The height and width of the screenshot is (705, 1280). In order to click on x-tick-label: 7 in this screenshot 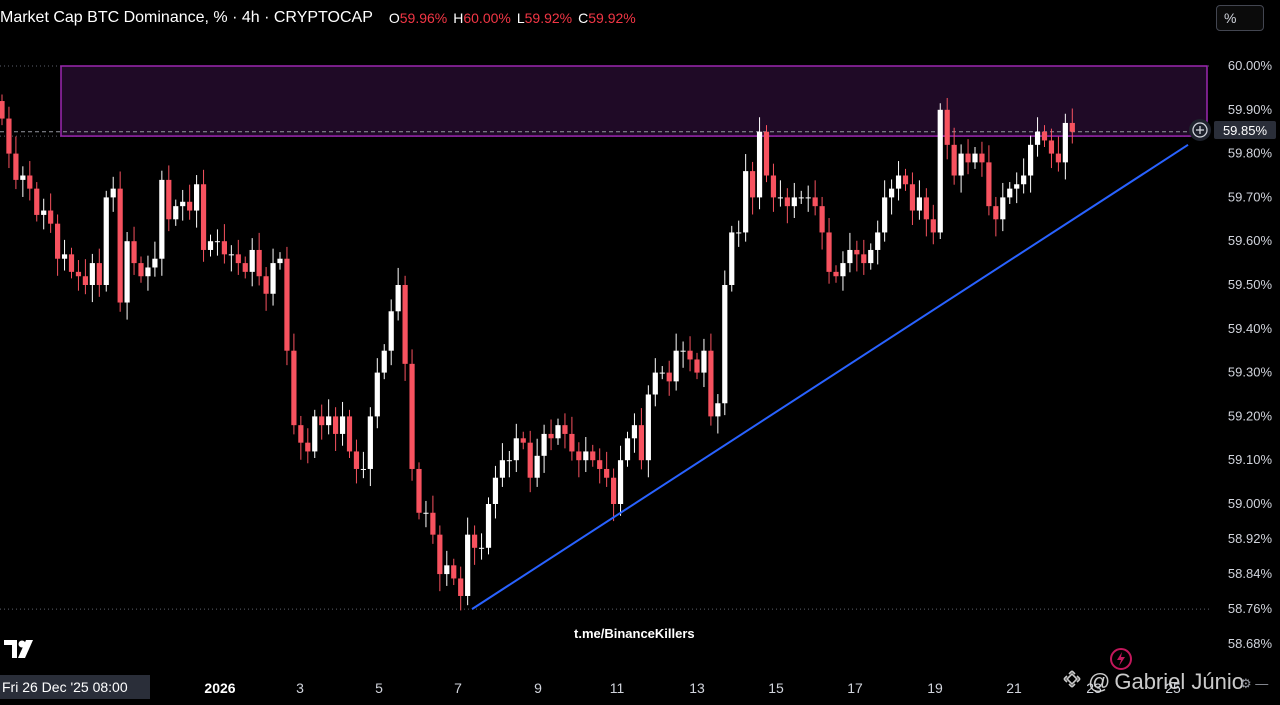, I will do `click(458, 688)`.